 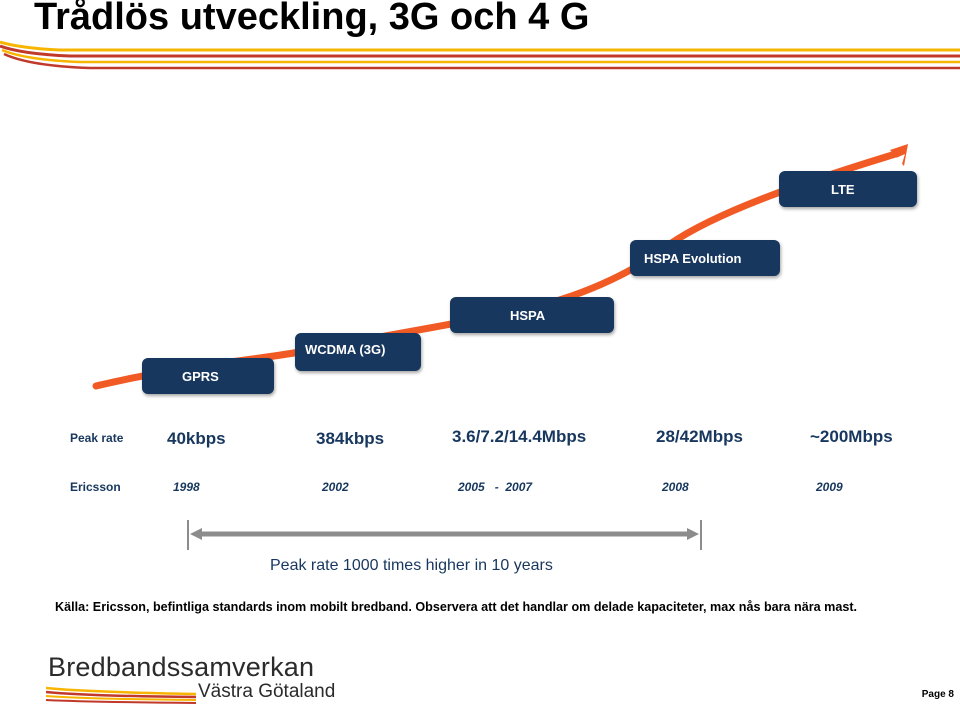 I want to click on slide-title: Trådlös utveckling, 3G och 4 G, so click(x=312, y=19).